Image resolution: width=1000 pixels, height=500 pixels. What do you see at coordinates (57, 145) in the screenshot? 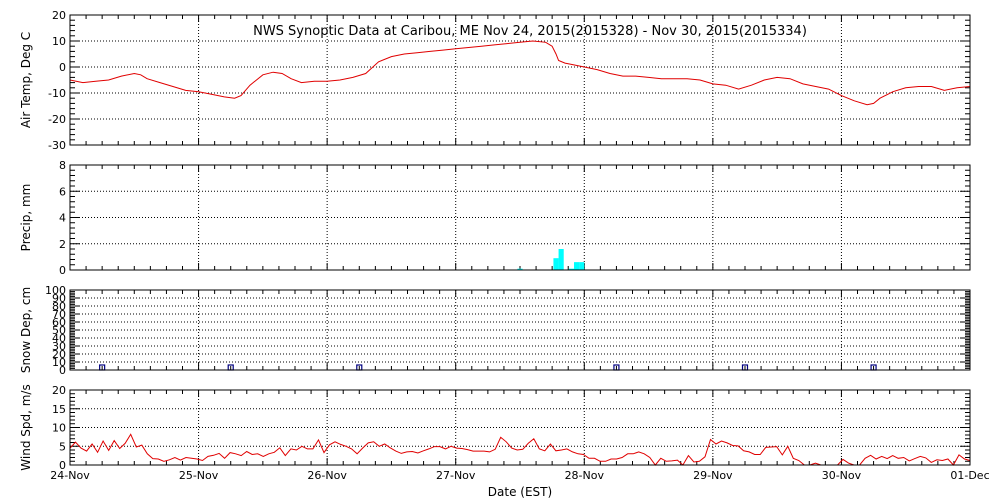
I see `air-temp-y-tick-label: -30` at bounding box center [57, 145].